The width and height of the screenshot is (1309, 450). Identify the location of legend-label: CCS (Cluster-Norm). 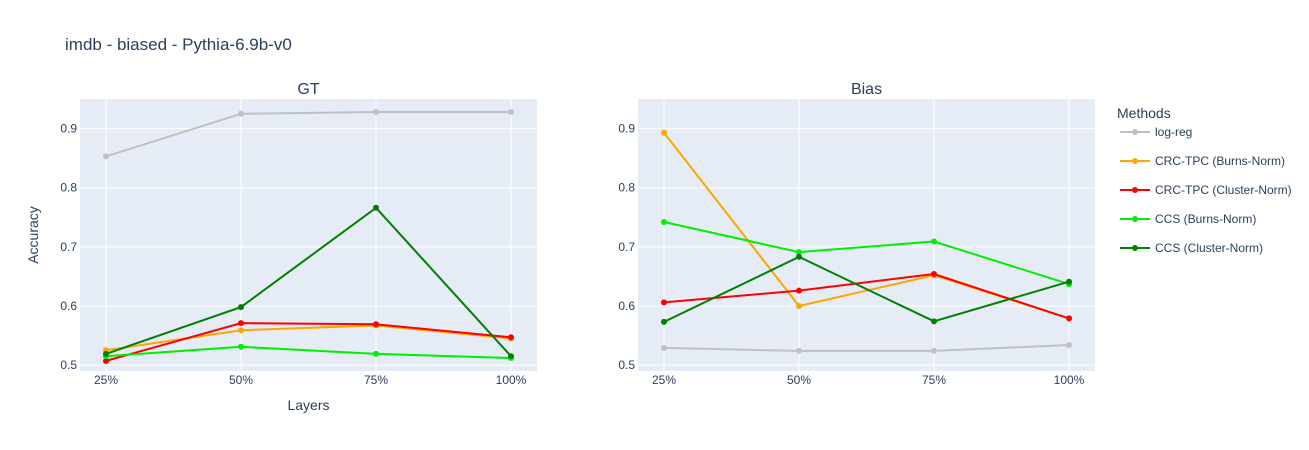
(1209, 248).